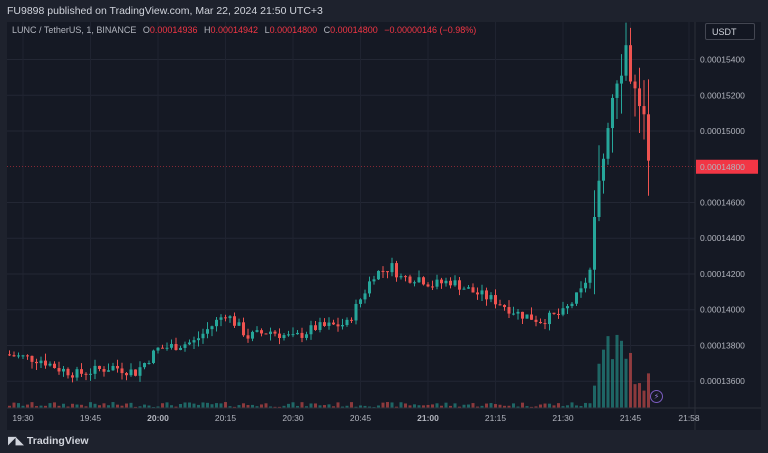 The width and height of the screenshot is (768, 453). Describe the element at coordinates (722, 202) in the screenshot. I see `price-tick-label: 0.00014600` at that location.